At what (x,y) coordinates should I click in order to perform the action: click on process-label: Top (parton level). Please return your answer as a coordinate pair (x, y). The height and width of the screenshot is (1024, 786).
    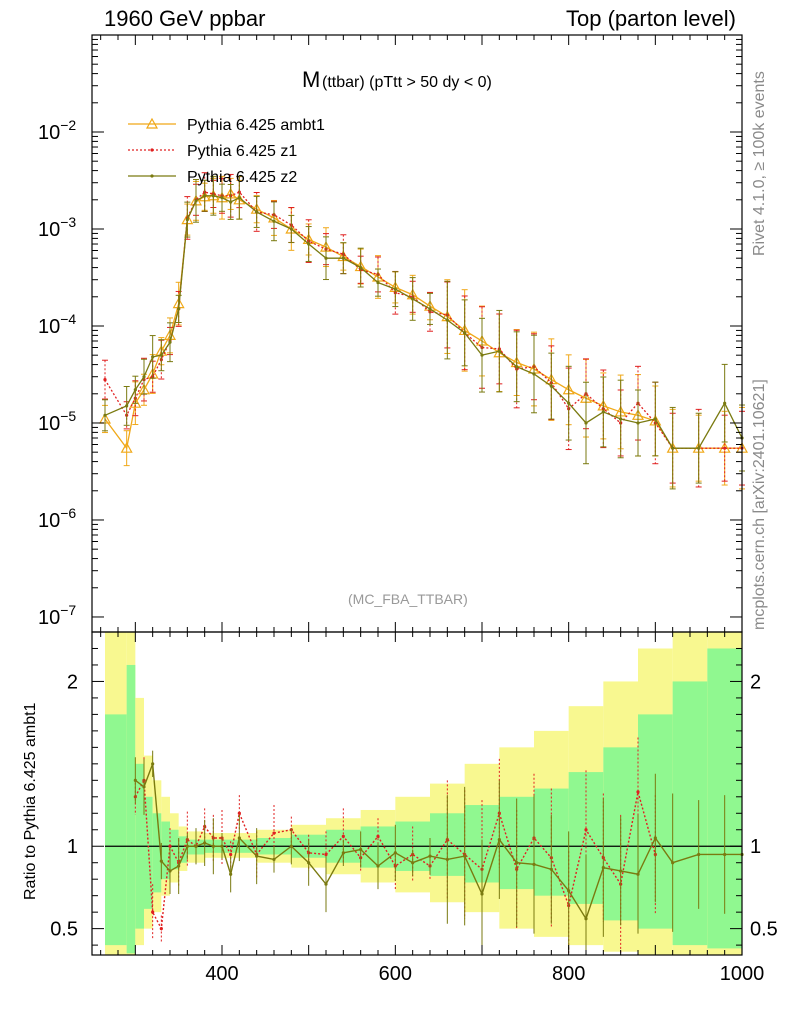
    Looking at the image, I should click on (651, 18).